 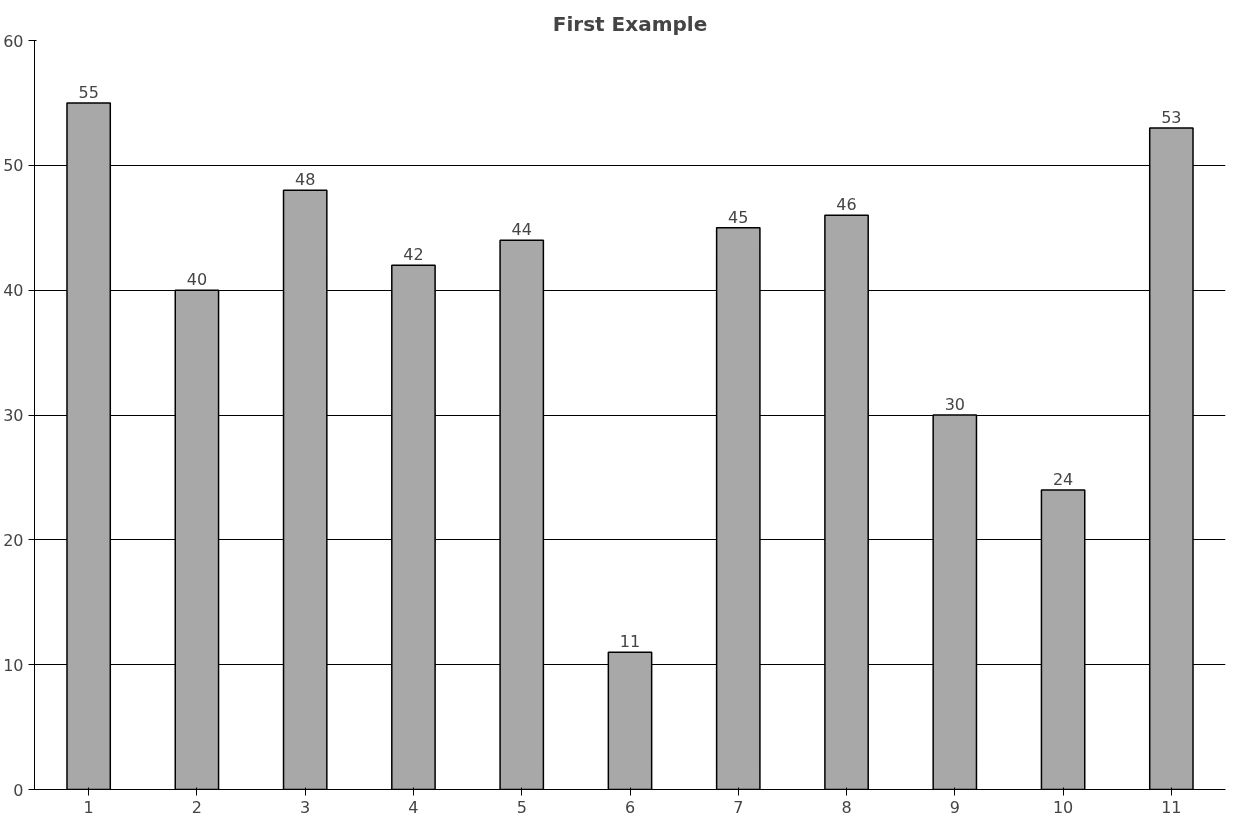 I want to click on x-tick-label: 11, so click(x=1171, y=807).